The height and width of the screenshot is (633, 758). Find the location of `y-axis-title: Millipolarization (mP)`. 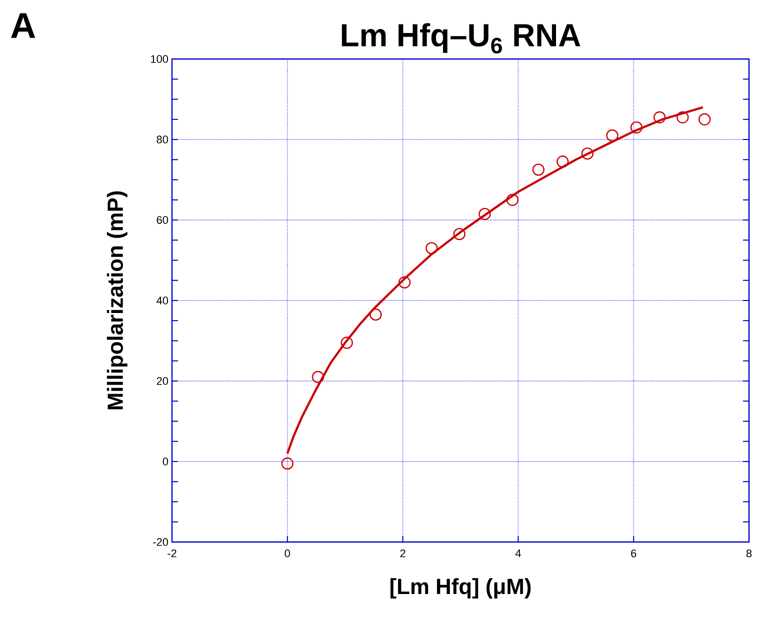

y-axis-title: Millipolarization (mP) is located at coordinates (117, 300).